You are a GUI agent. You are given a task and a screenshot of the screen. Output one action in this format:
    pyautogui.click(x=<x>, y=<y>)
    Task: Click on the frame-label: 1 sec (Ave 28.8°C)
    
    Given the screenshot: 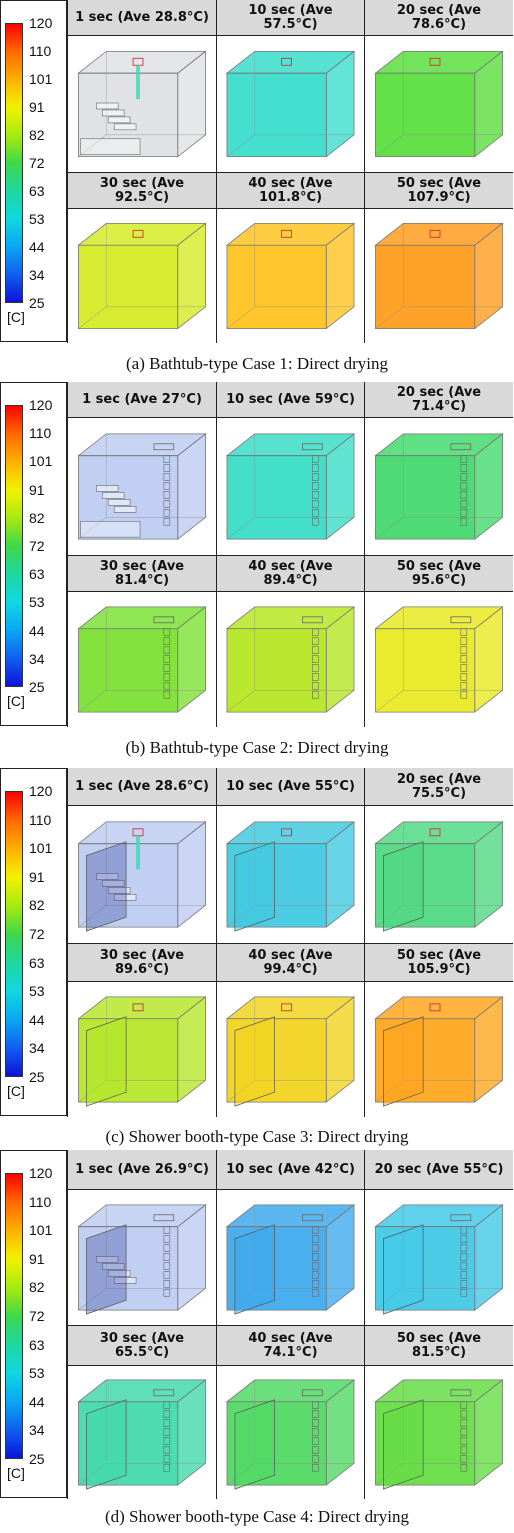 What is the action you would take?
    pyautogui.click(x=142, y=18)
    